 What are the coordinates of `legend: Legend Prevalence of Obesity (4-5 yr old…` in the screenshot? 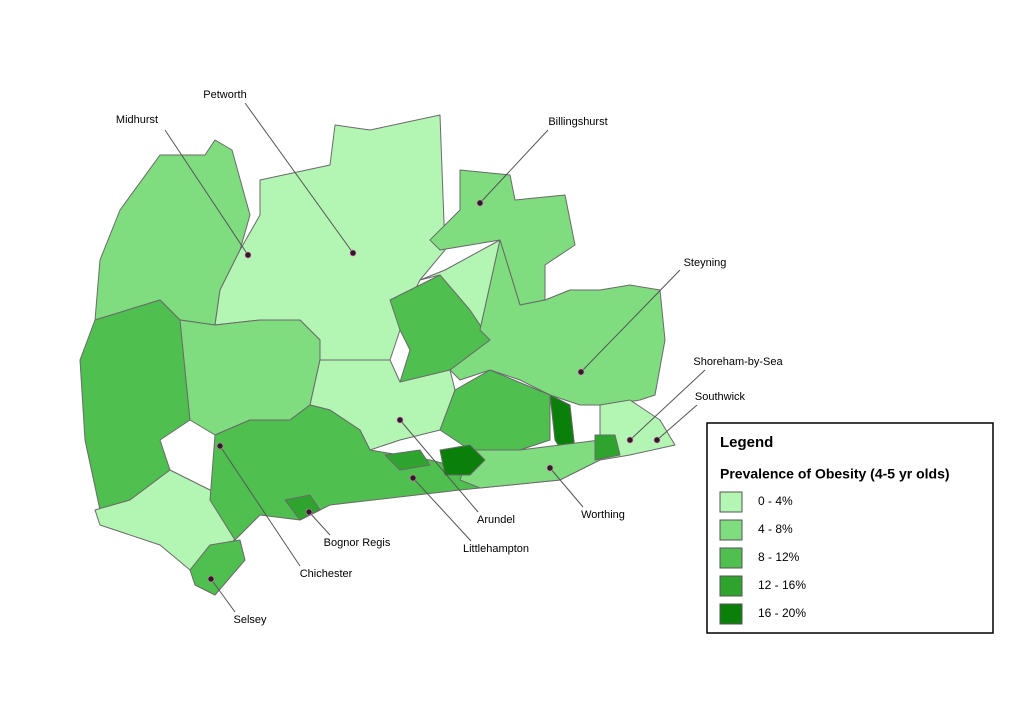 It's located at (850, 528).